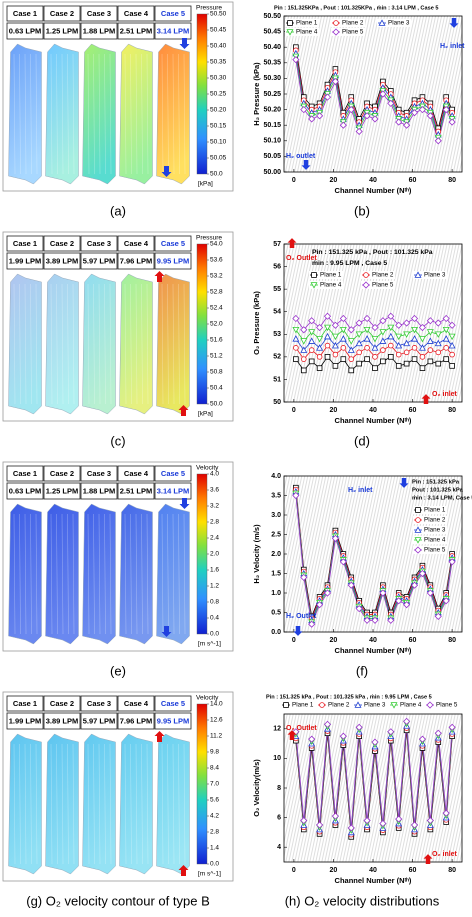  What do you see at coordinates (277, 357) in the screenshot?
I see `y-tick-label: 52` at bounding box center [277, 357].